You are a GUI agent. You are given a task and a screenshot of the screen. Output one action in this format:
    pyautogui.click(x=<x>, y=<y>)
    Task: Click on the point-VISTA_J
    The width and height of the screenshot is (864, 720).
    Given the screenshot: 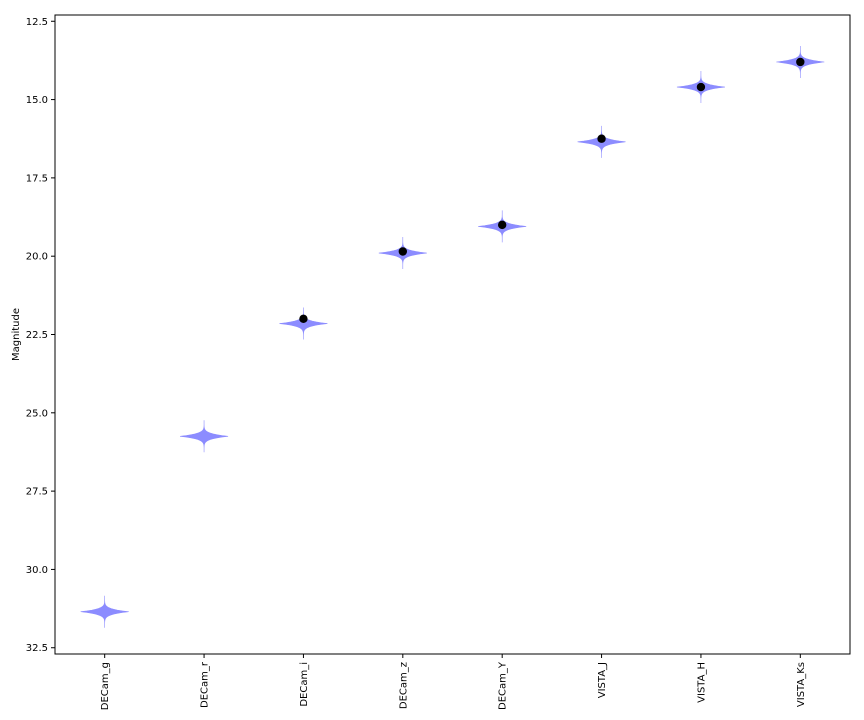 What is the action you would take?
    pyautogui.click(x=601, y=138)
    